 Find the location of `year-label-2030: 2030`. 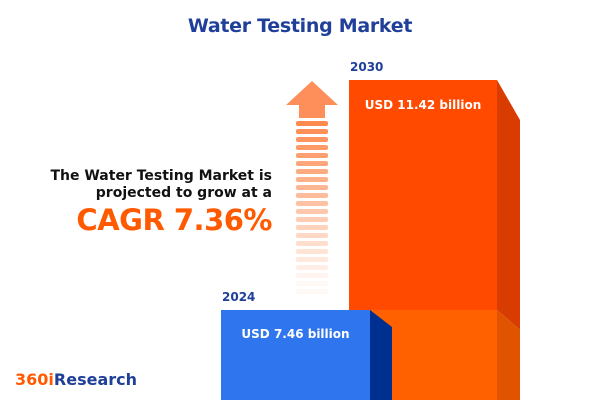

year-label-2030: 2030 is located at coordinates (367, 67).